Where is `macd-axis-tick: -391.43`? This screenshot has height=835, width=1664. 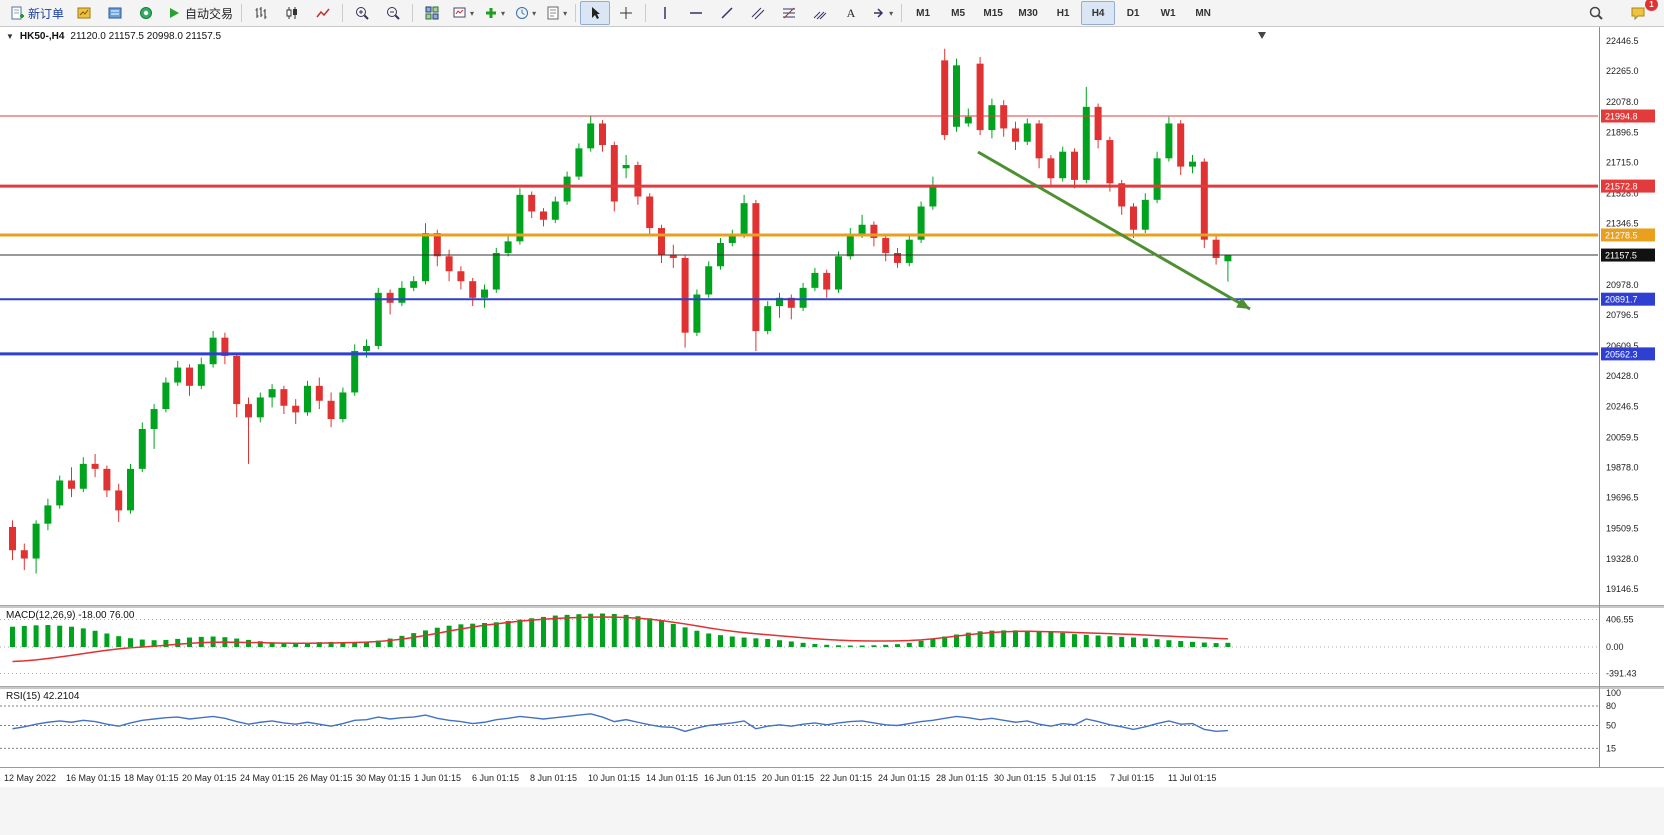 macd-axis-tick: -391.43 is located at coordinates (1621, 673).